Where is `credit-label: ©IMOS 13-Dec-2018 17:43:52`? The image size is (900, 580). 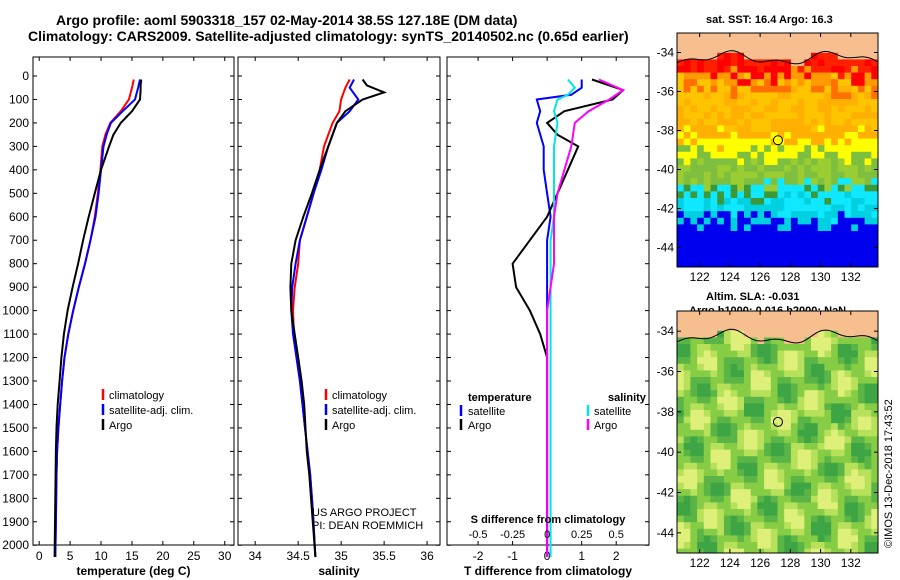 credit-label: ©IMOS 13-Dec-2018 17:43:52 is located at coordinates (889, 473).